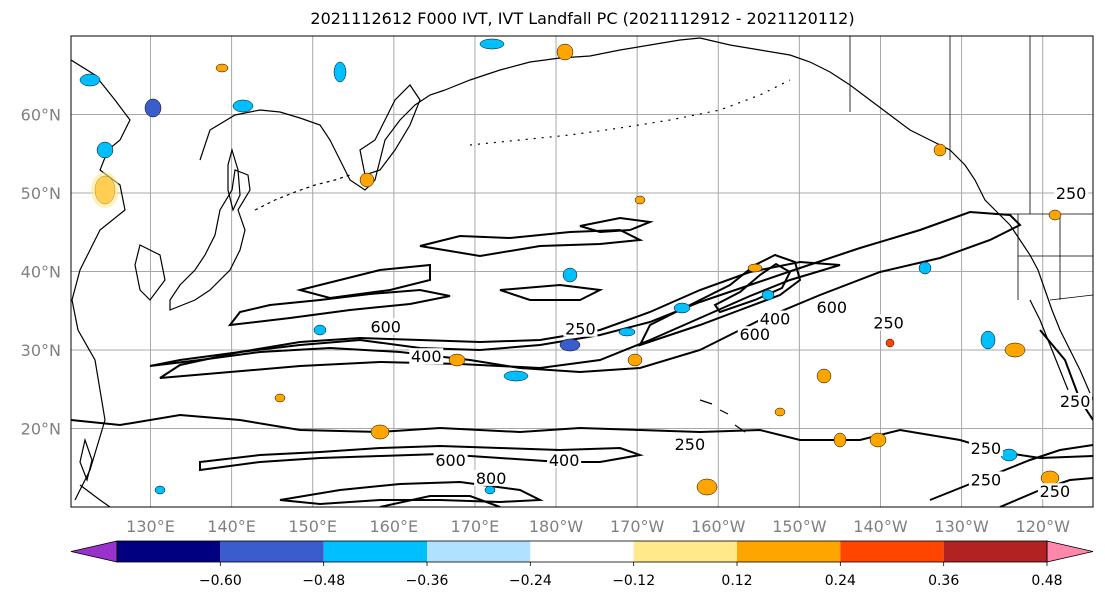 This screenshot has height=601, width=1105. Describe the element at coordinates (322, 140) in the screenshot. I see `coastline-okhotsk` at that location.